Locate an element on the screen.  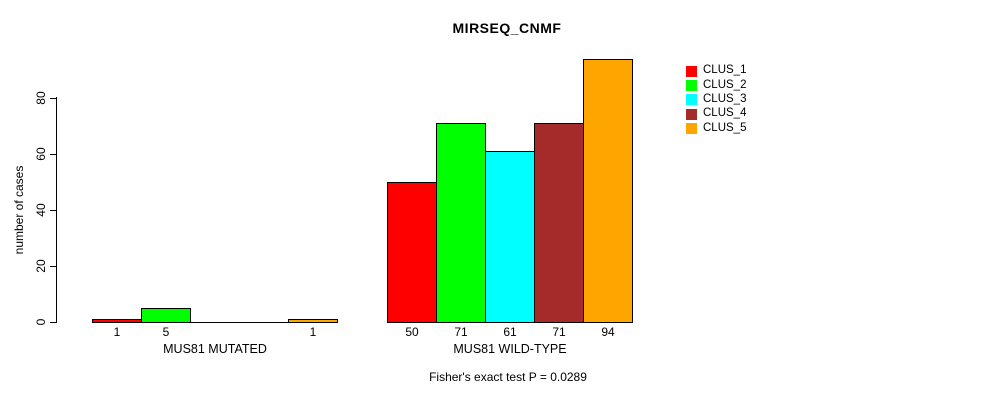
y-tick-label: 0 is located at coordinates (41, 322).